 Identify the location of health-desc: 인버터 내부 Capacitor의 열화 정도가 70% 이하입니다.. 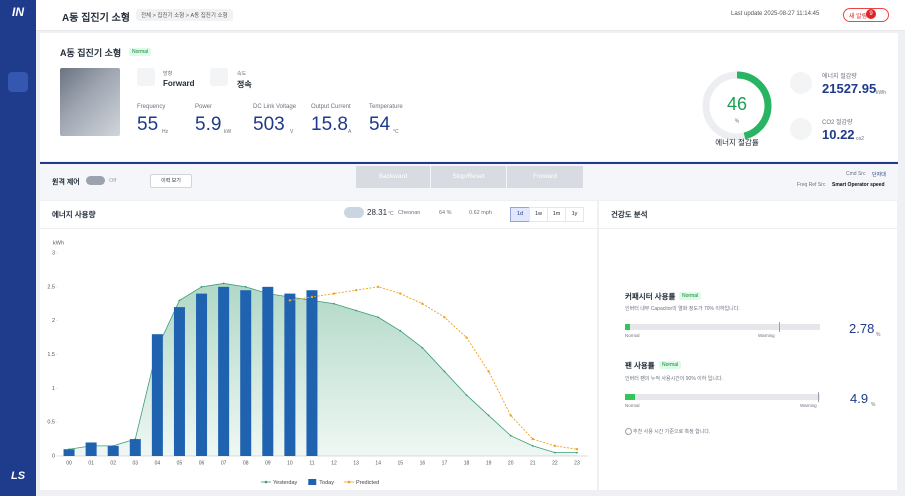
(682, 309).